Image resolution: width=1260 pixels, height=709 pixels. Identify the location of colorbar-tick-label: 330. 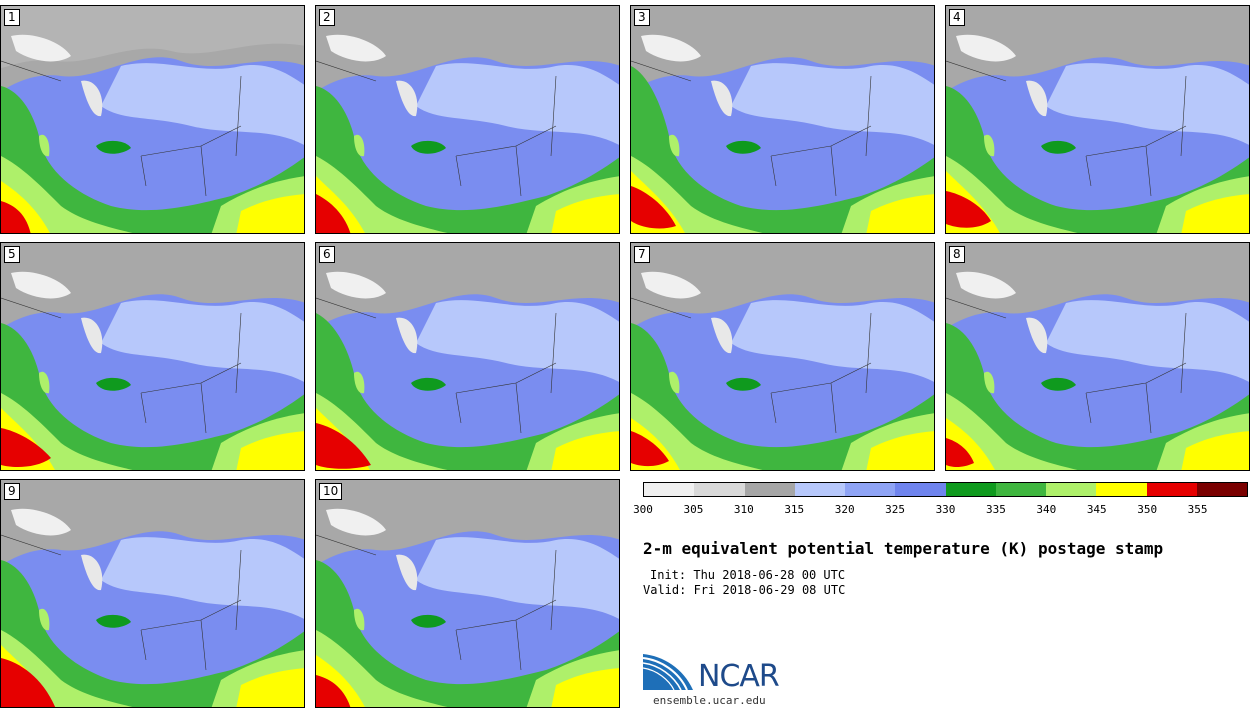
(945, 509).